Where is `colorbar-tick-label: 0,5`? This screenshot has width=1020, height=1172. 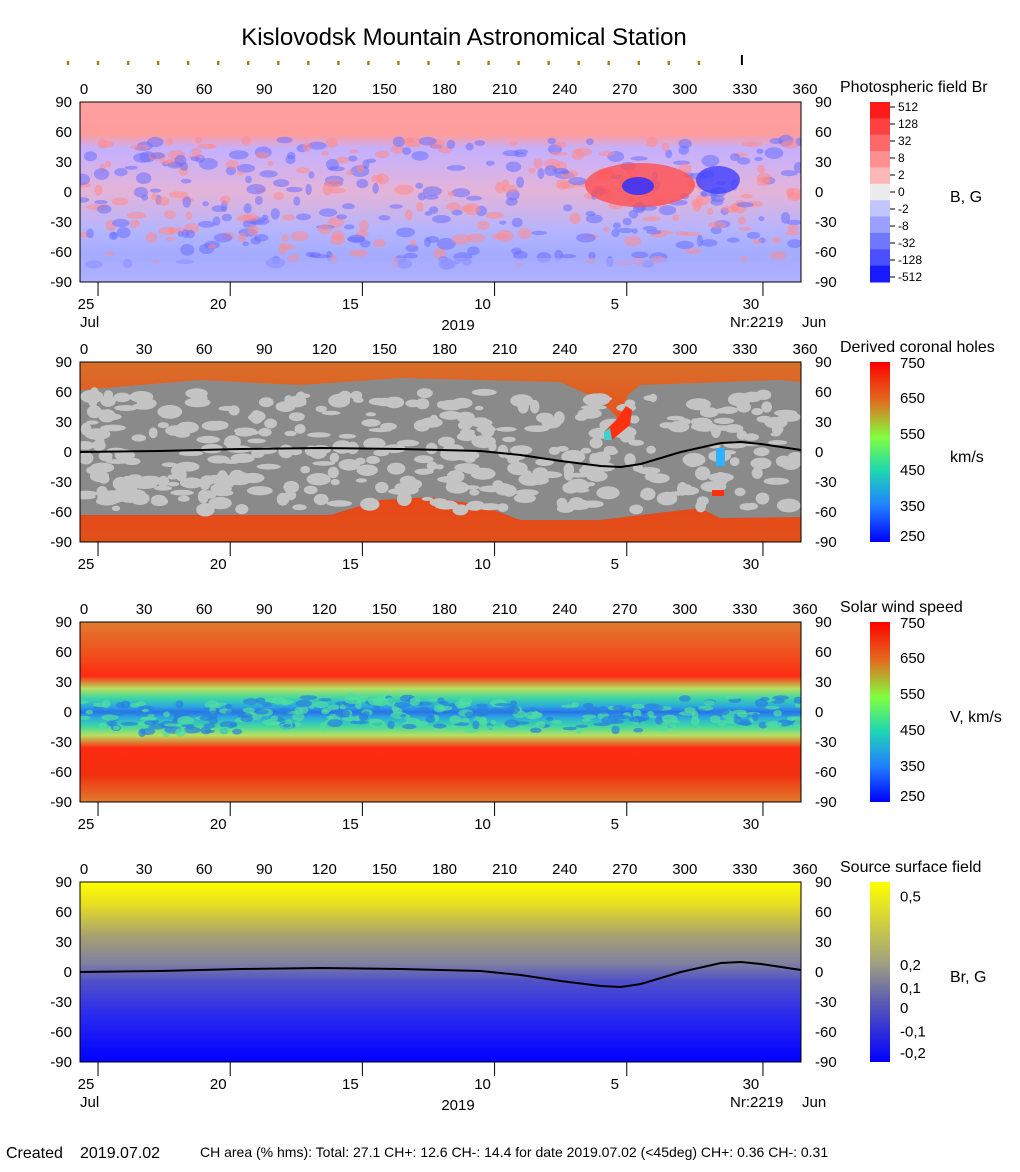 colorbar-tick-label: 0,5 is located at coordinates (910, 896).